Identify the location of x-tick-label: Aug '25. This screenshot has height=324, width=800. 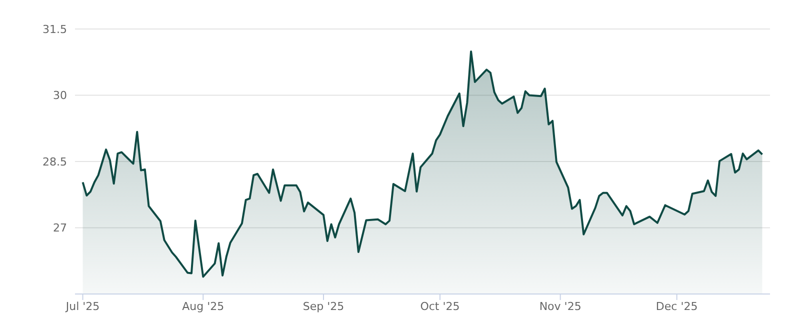
(203, 306).